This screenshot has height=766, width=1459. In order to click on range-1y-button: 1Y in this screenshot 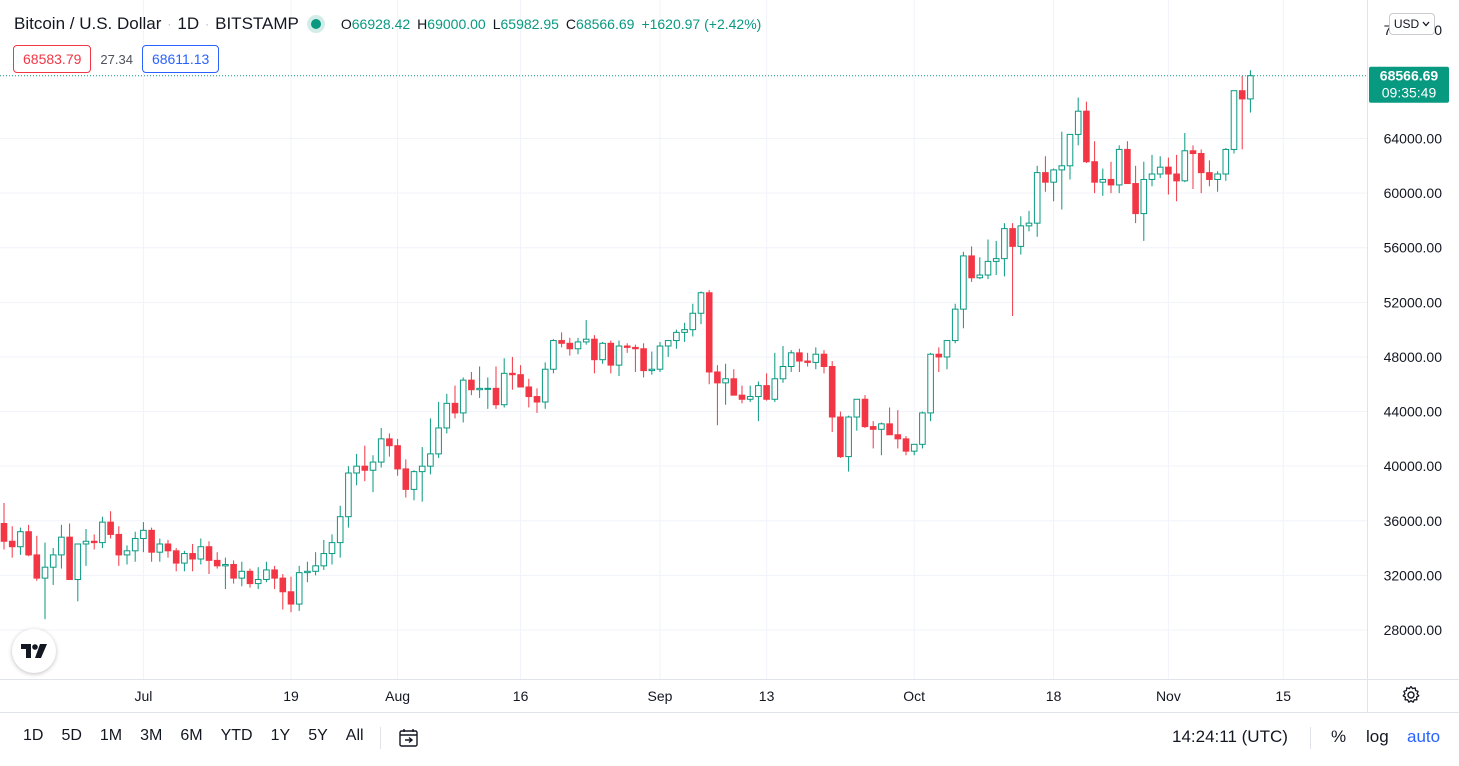, I will do `click(280, 735)`.